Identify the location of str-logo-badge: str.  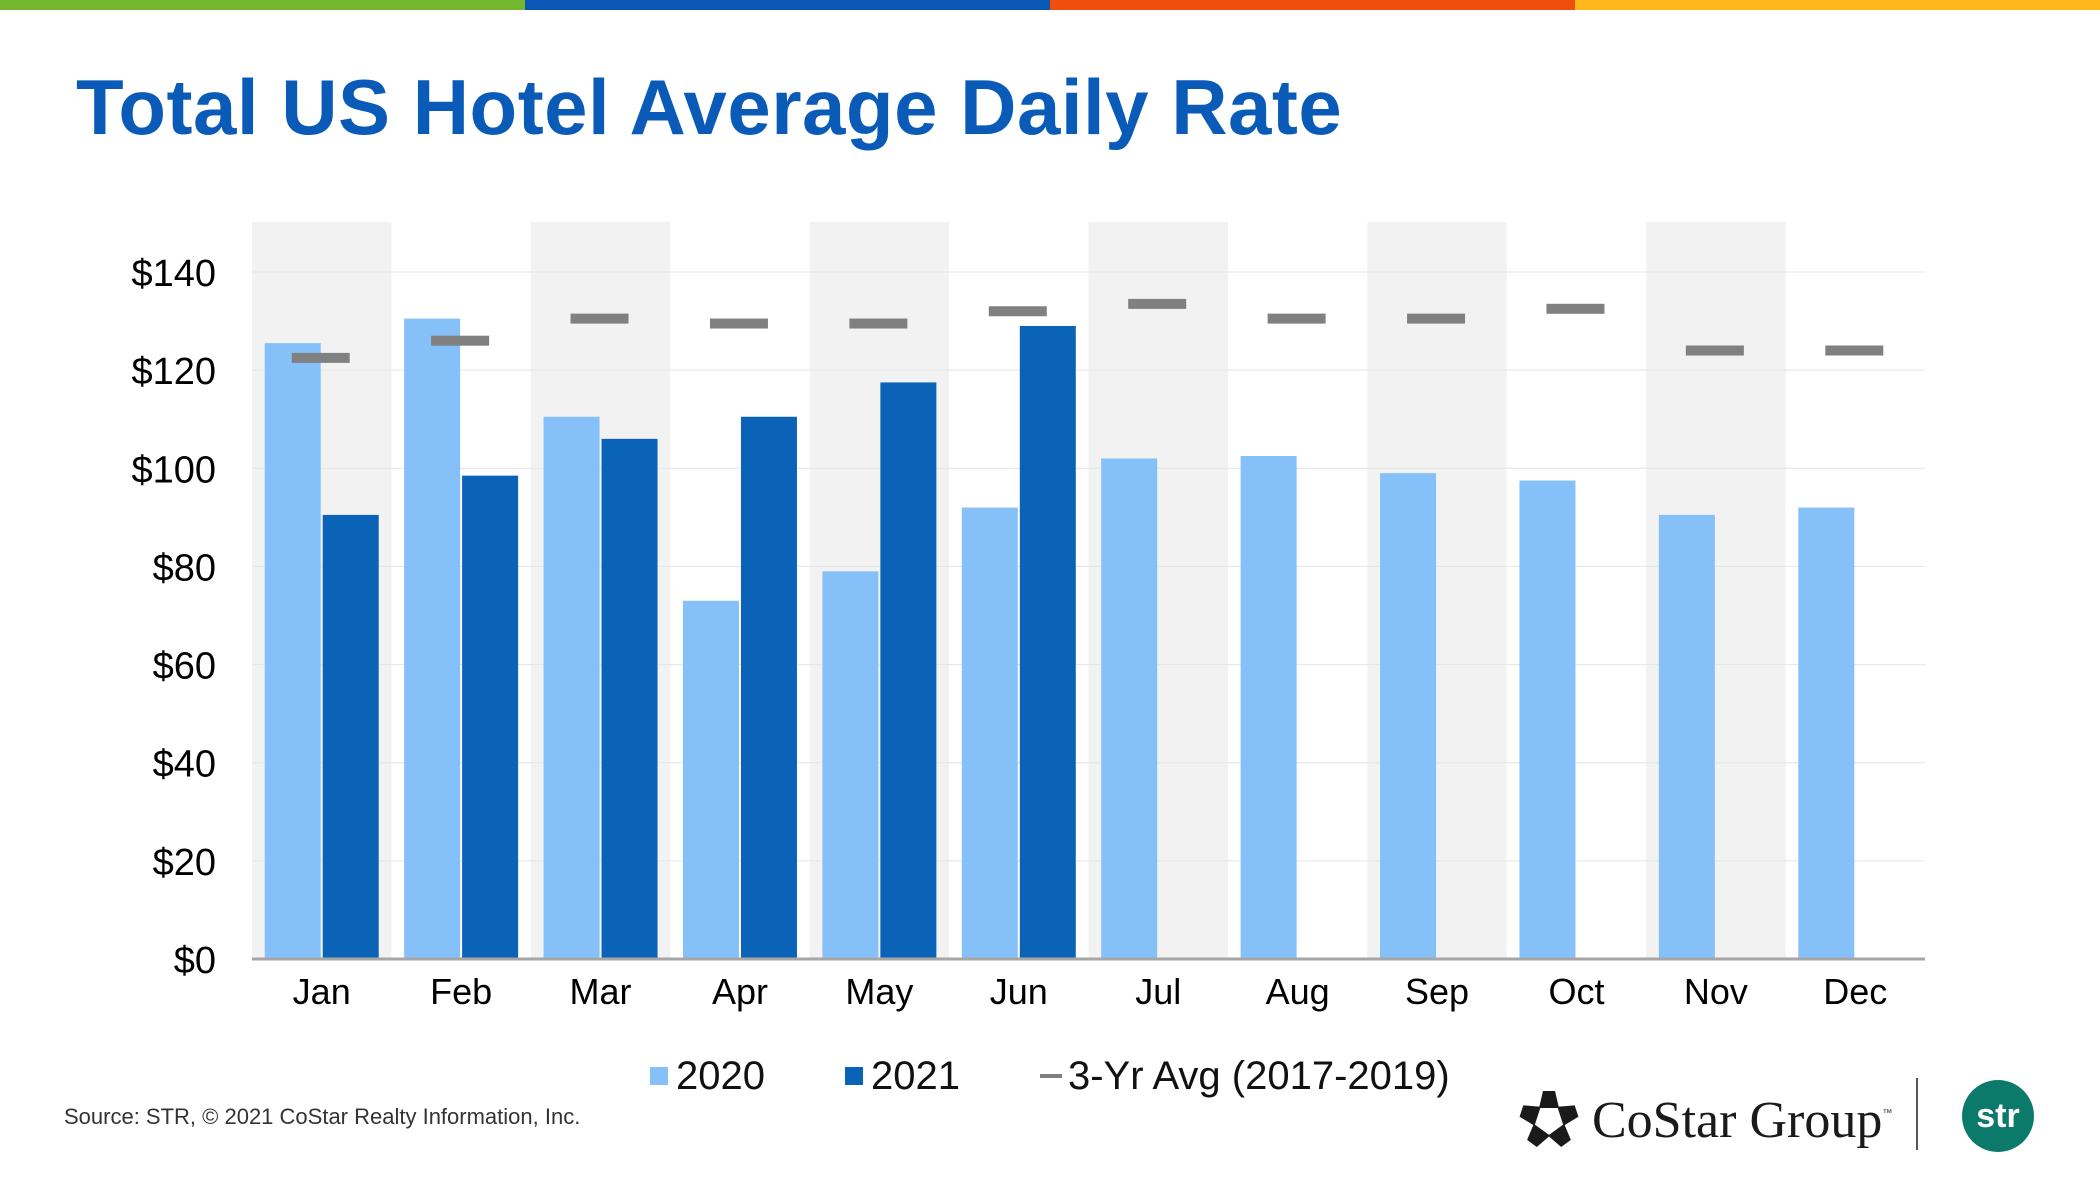
(1998, 1116).